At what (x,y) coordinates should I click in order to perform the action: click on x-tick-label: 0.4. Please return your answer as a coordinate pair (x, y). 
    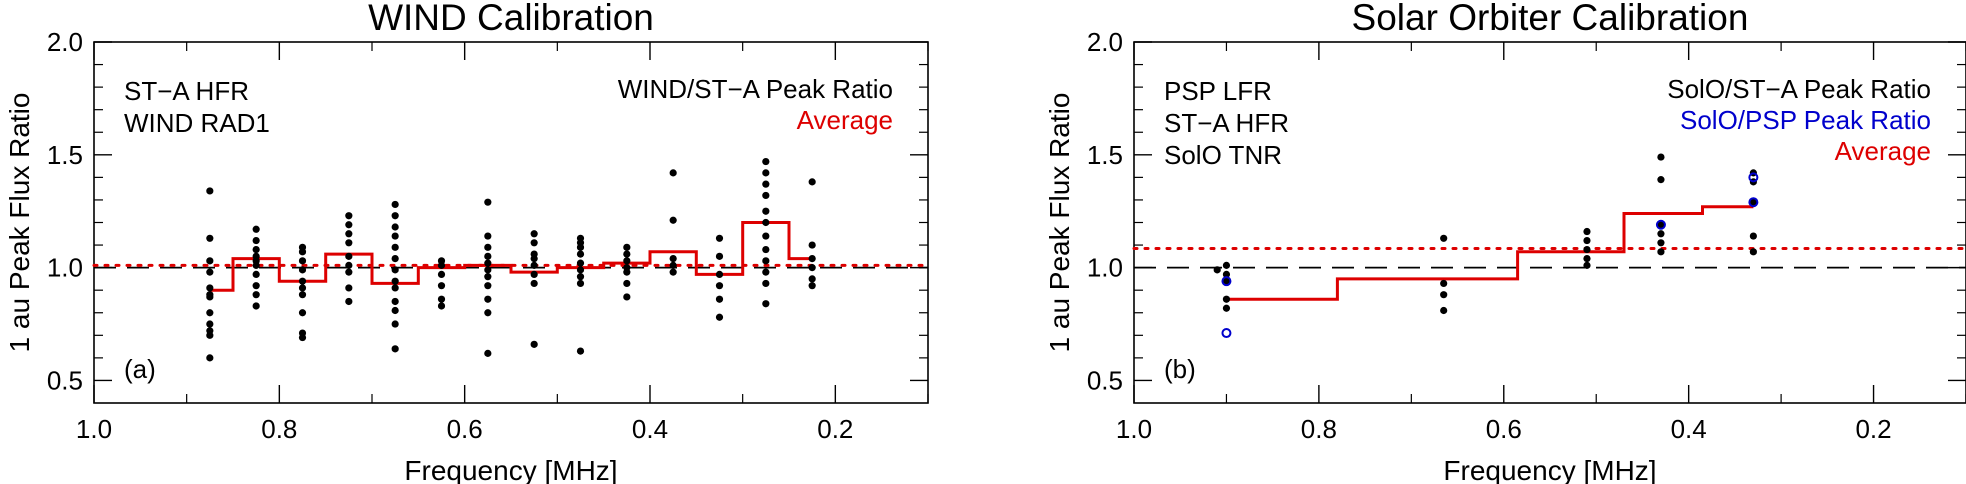
    Looking at the image, I should click on (1689, 429).